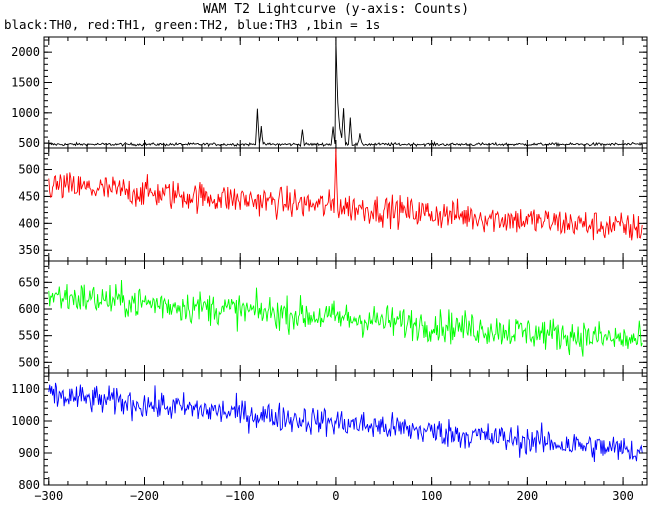 This screenshot has height=505, width=651. Describe the element at coordinates (29, 485) in the screenshot. I see `y-tick-label: 800` at that location.